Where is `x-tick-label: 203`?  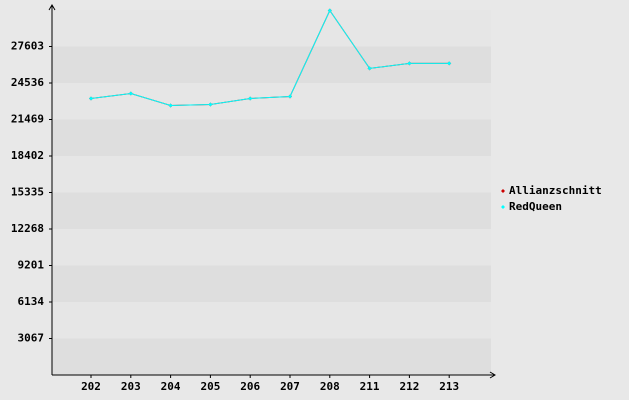
x-tick-label: 203 is located at coordinates (131, 386).